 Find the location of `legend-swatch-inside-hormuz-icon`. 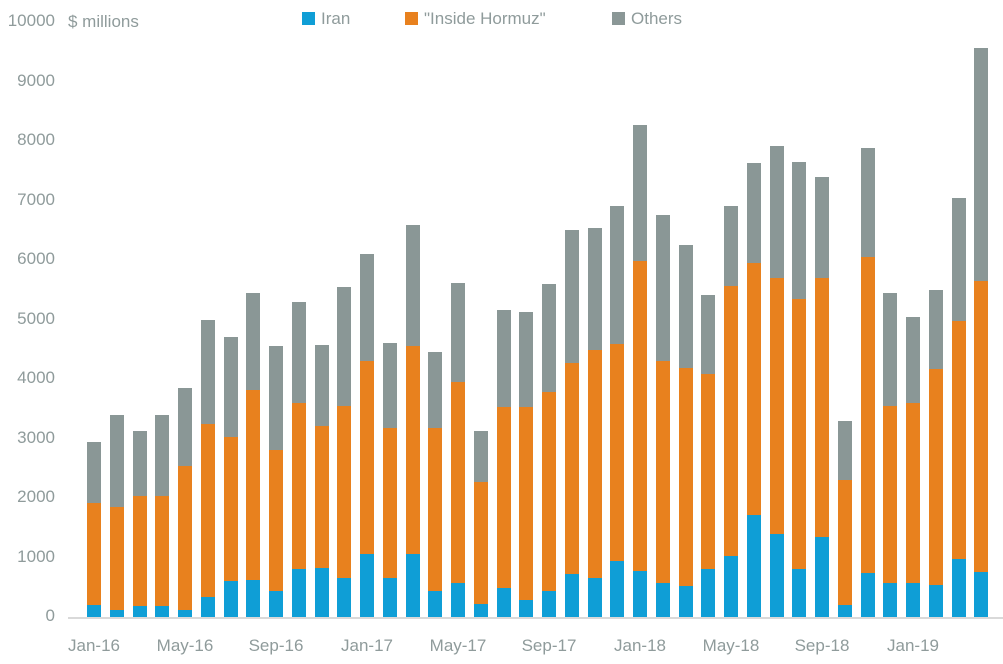

legend-swatch-inside-hormuz-icon is located at coordinates (411, 18).